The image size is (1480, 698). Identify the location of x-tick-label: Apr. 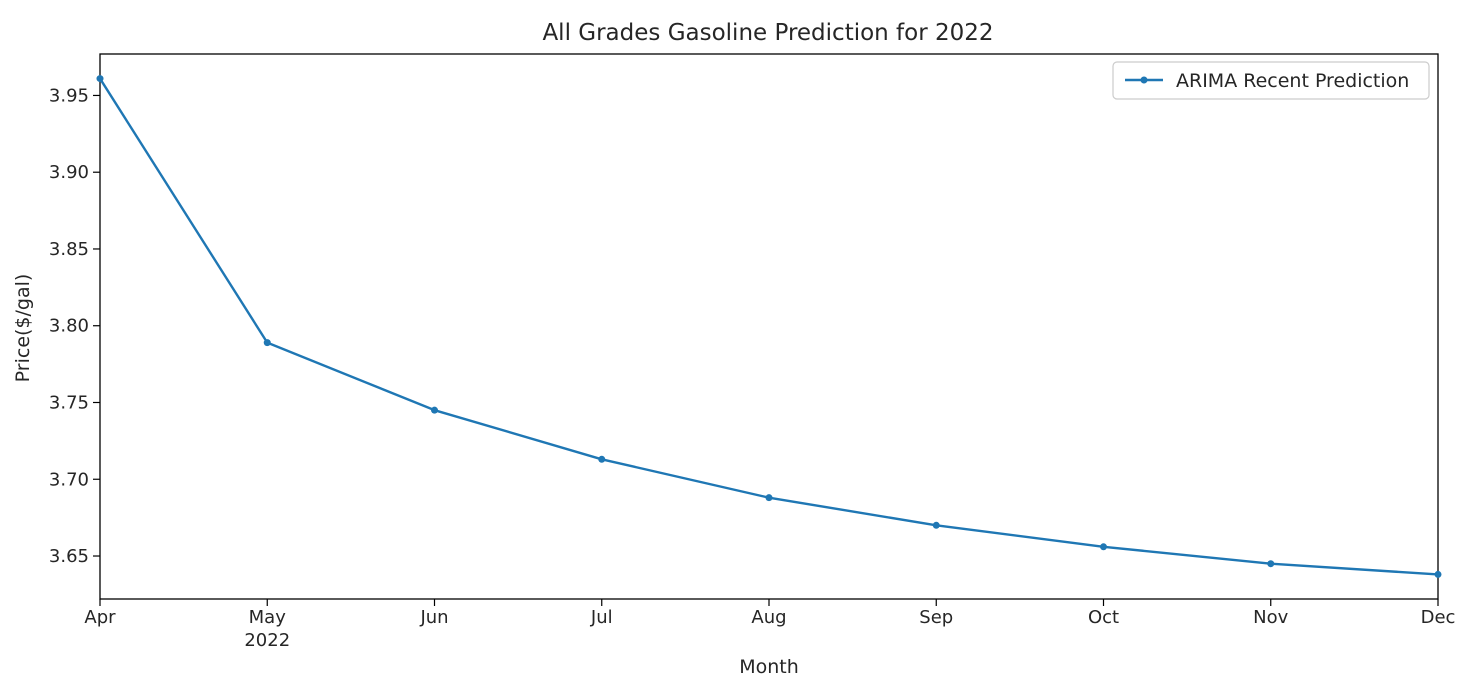
(100, 617).